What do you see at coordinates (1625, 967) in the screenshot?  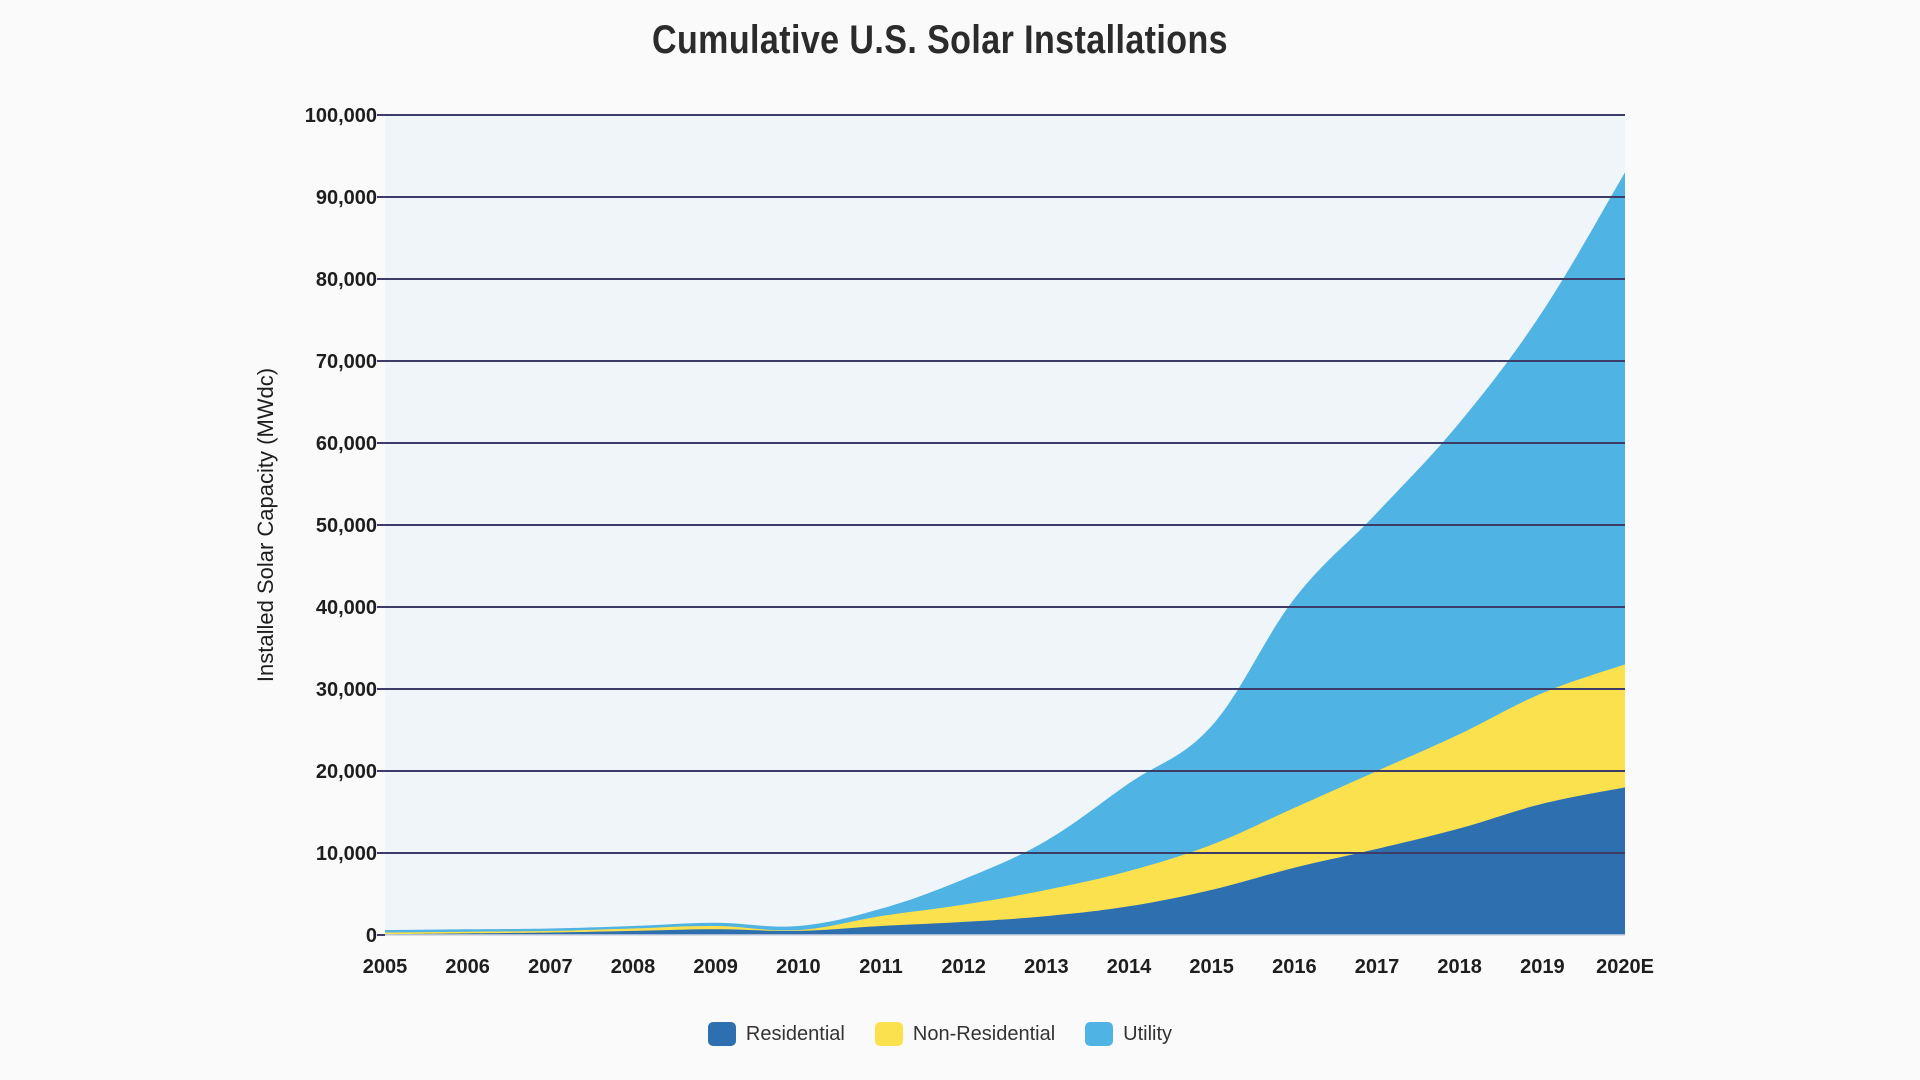 I see `x-tick-label: 2020E` at bounding box center [1625, 967].